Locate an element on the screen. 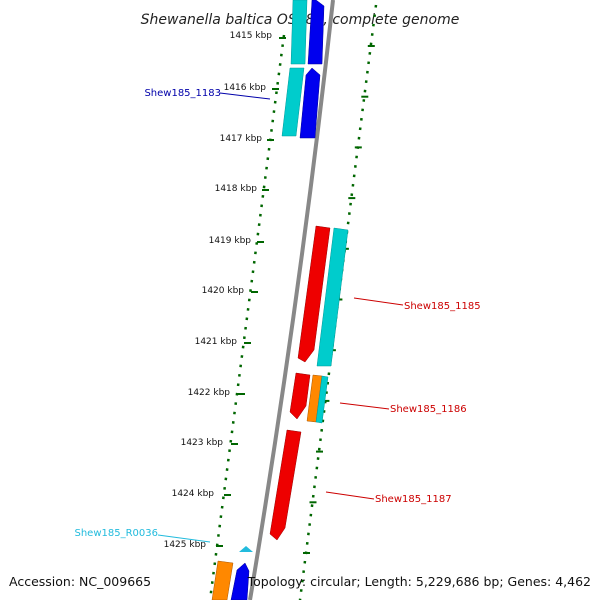 The image size is (600, 600). tick: 1421 kbp is located at coordinates (223, 342).